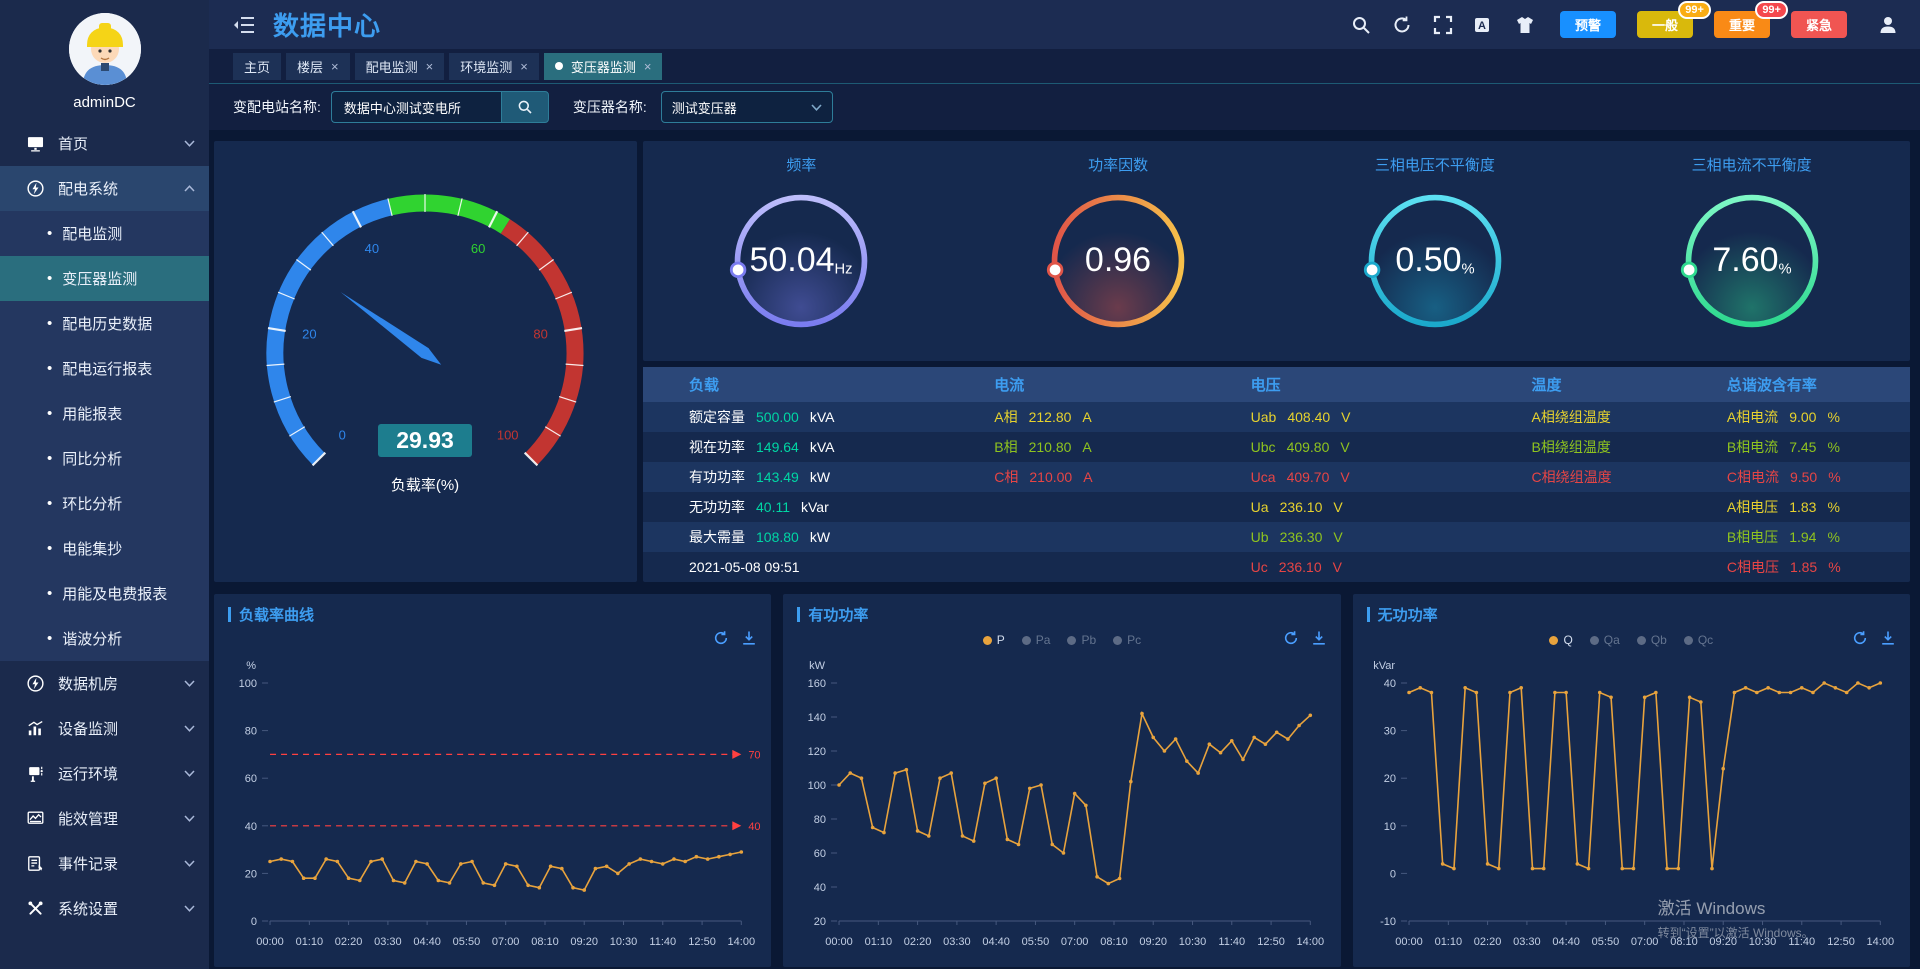 The width and height of the screenshot is (1920, 969). What do you see at coordinates (1081, 640) in the screenshot?
I see `legend-item: Pb` at bounding box center [1081, 640].